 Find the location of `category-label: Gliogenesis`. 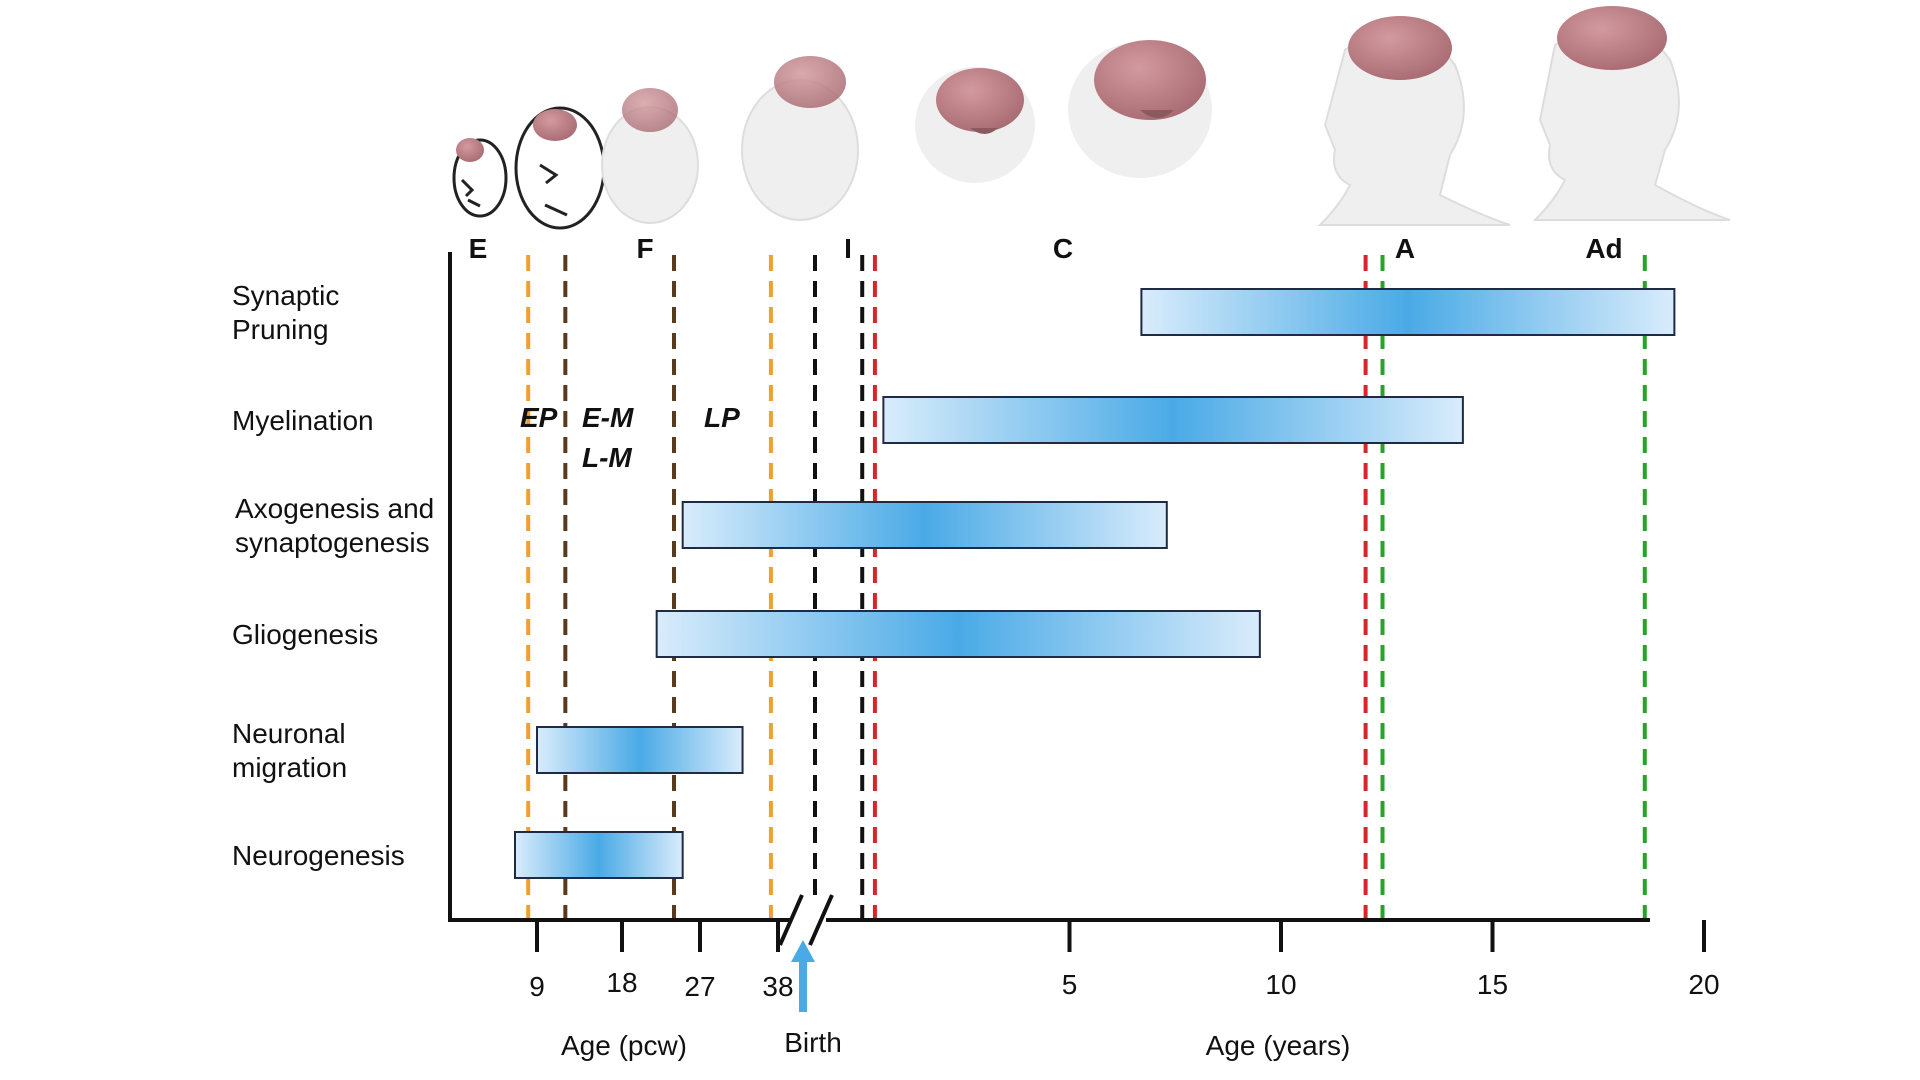

category-label: Gliogenesis is located at coordinates (305, 634).